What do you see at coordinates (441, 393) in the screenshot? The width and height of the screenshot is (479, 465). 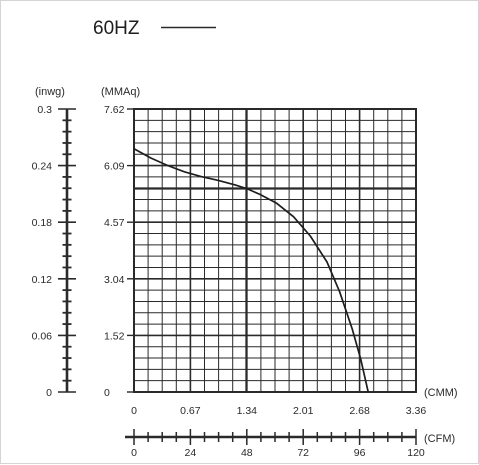 I see `cmm-axis-unit: (CMM)` at bounding box center [441, 393].